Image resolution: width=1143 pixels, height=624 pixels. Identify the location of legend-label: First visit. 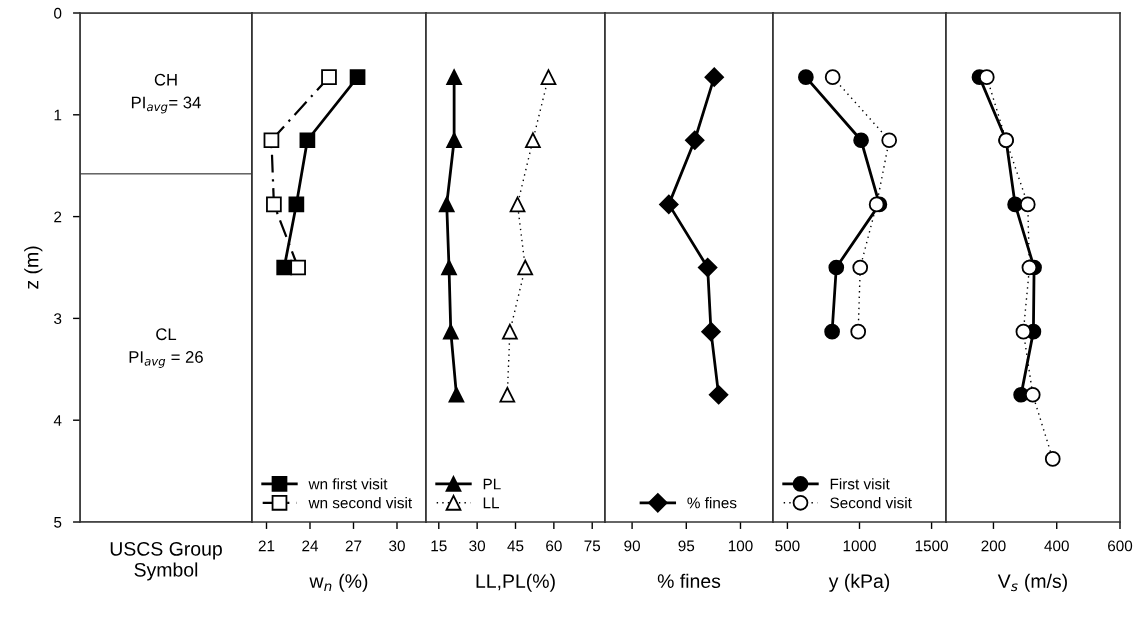
(860, 484).